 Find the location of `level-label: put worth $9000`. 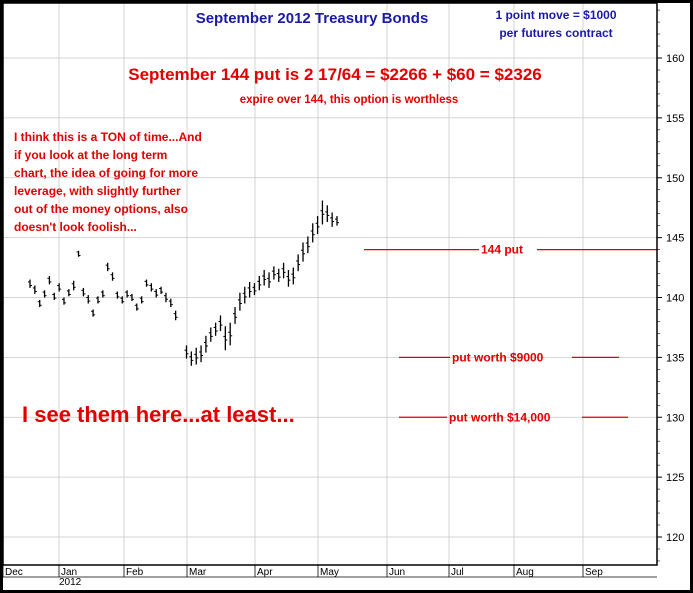

level-label: put worth $9000 is located at coordinates (498, 357).